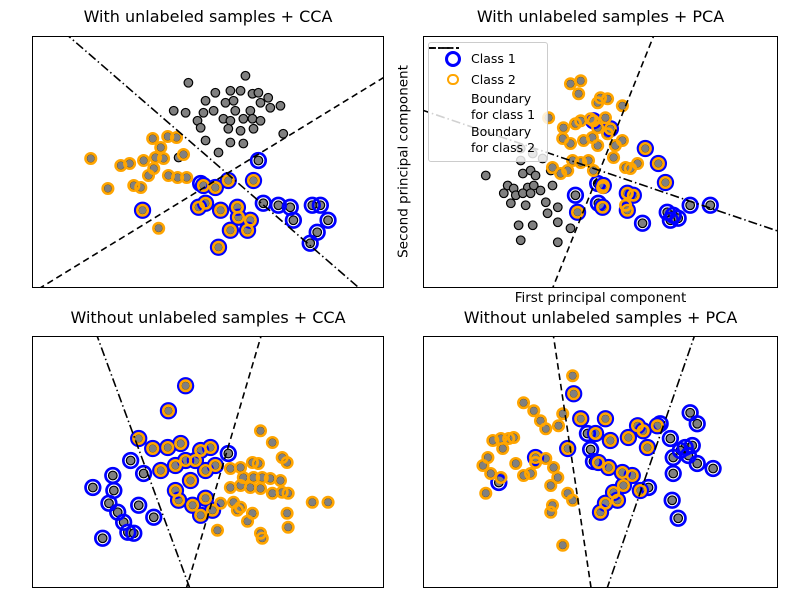 This screenshot has height=600, width=800. I want to click on legend-label: Class 1, so click(493, 58).